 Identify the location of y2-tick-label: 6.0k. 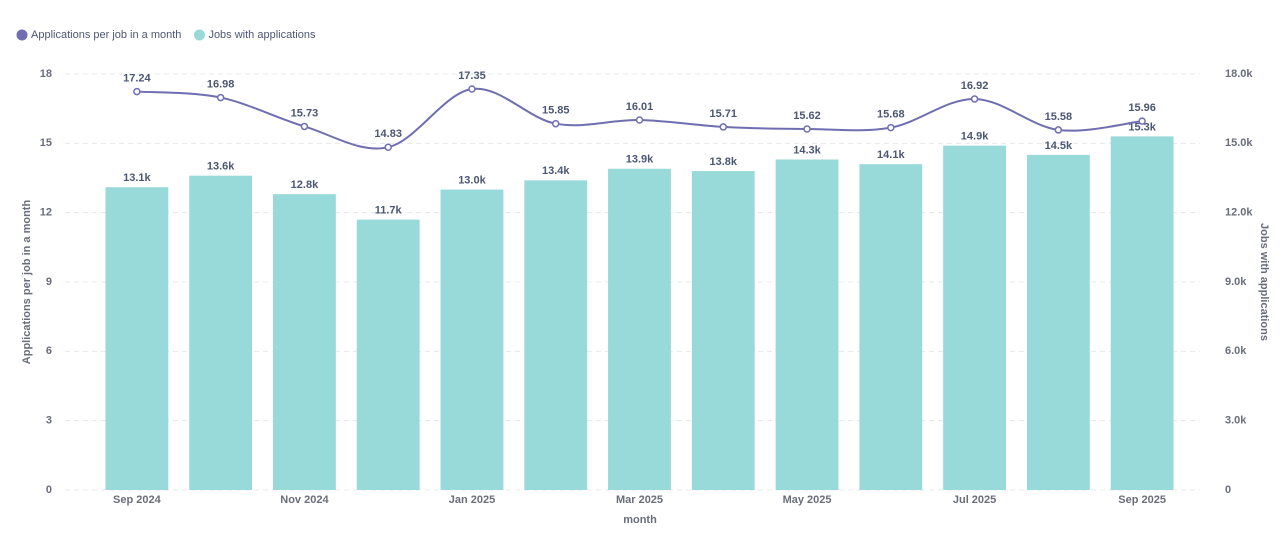
(1236, 351).